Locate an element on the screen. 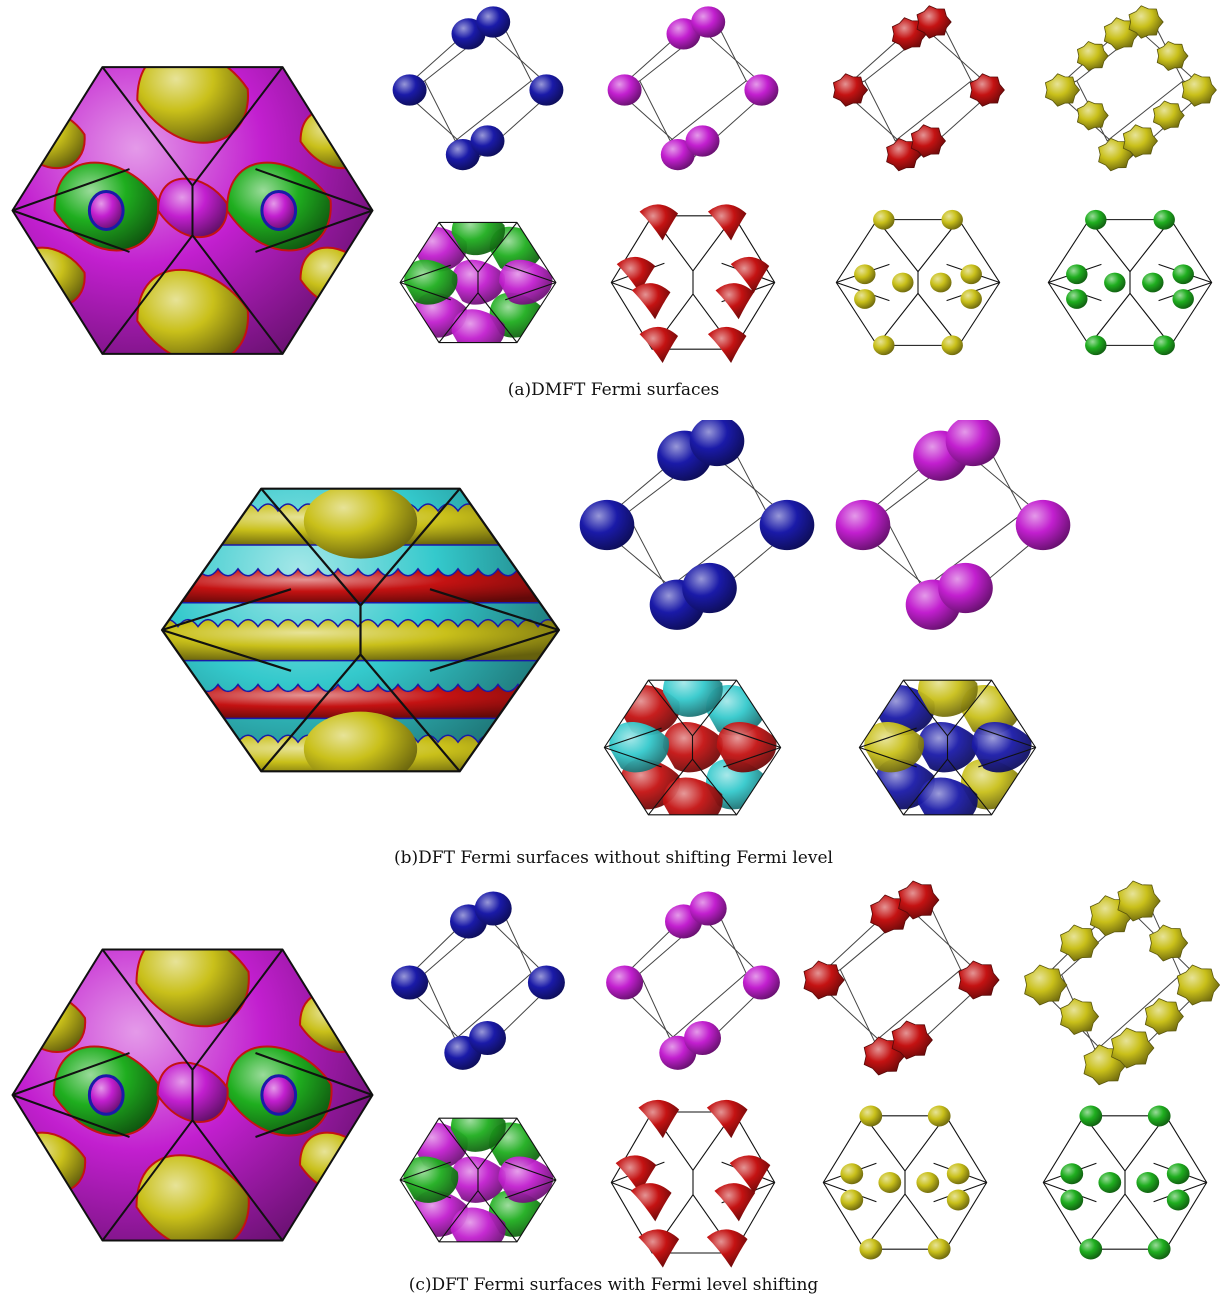  panel-a-green-spheres is located at coordinates (1130, 282).